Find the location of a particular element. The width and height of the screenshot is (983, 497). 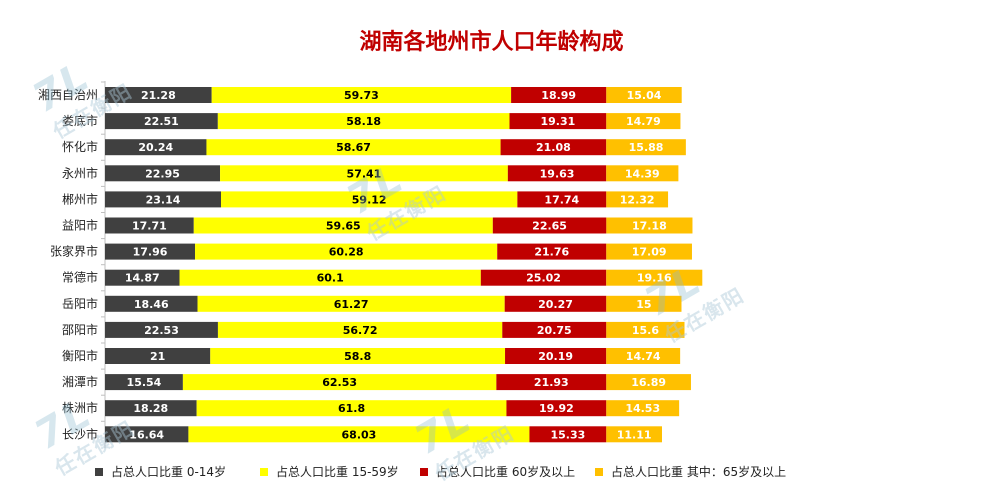

data-label: 19.63 is located at coordinates (557, 173).